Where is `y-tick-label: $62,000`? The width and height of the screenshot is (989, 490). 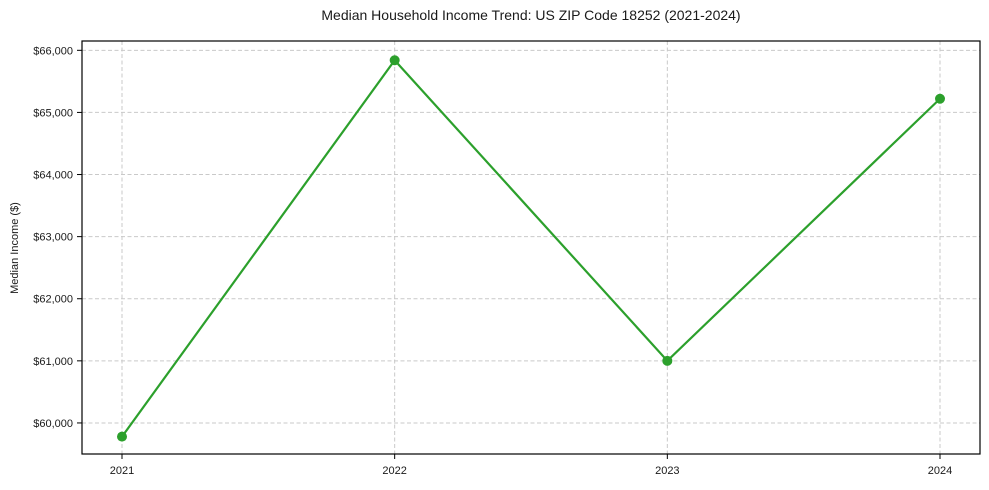
y-tick-label: $62,000 is located at coordinates (53, 300).